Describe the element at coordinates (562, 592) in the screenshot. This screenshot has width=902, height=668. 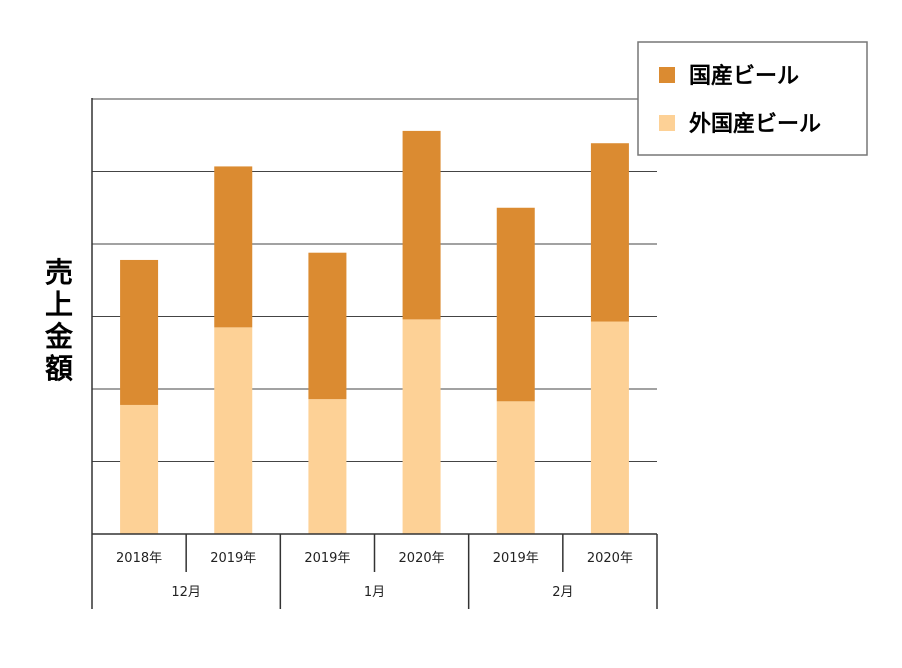
I see `group-label: 2月` at that location.